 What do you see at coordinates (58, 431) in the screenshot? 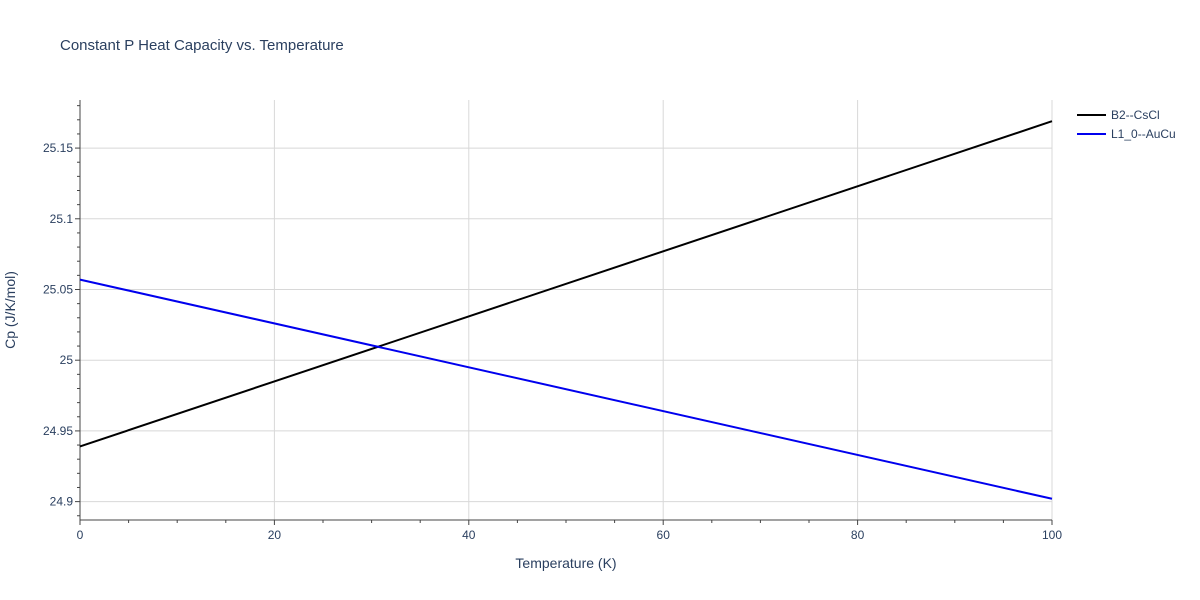
I see `y-tick-label: 24.95` at bounding box center [58, 431].